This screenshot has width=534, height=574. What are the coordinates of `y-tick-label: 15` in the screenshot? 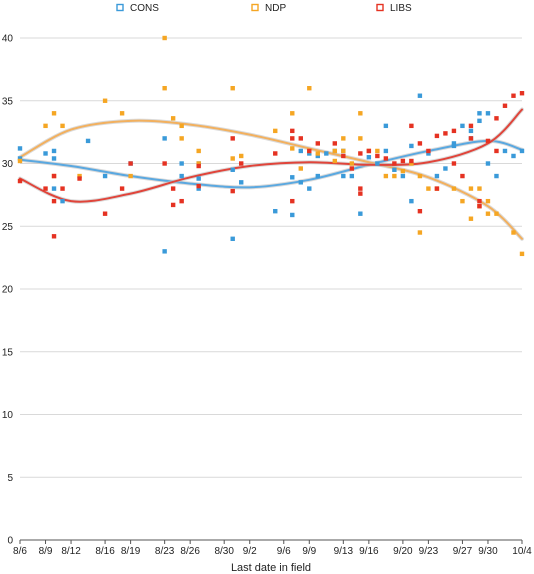 It's located at (8, 352).